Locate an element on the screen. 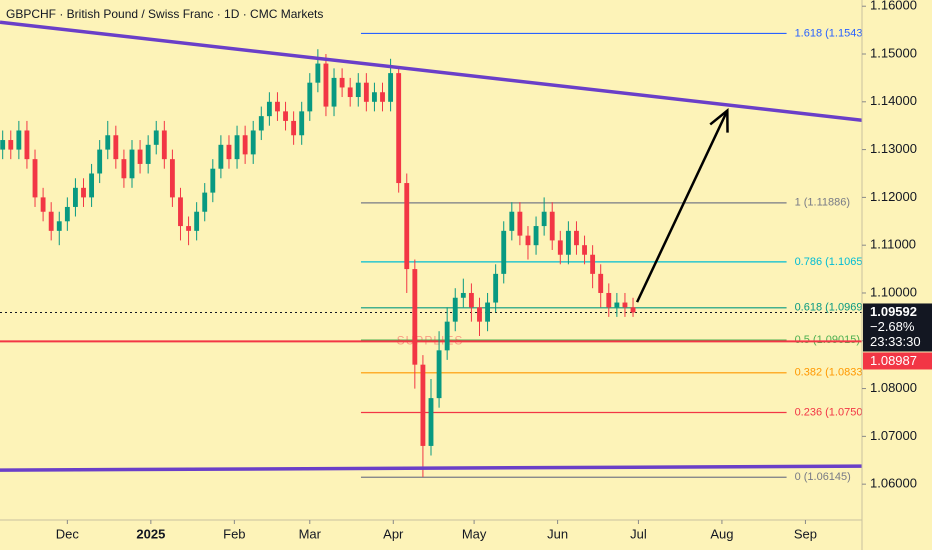 This screenshot has height=555, width=932. fib-label: 1.618 (1.1543 is located at coordinates (829, 33).